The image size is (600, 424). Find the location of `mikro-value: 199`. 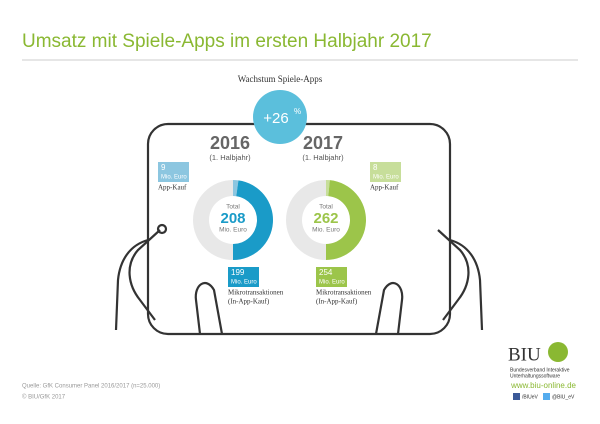

mikro-value: 199 is located at coordinates (238, 272).